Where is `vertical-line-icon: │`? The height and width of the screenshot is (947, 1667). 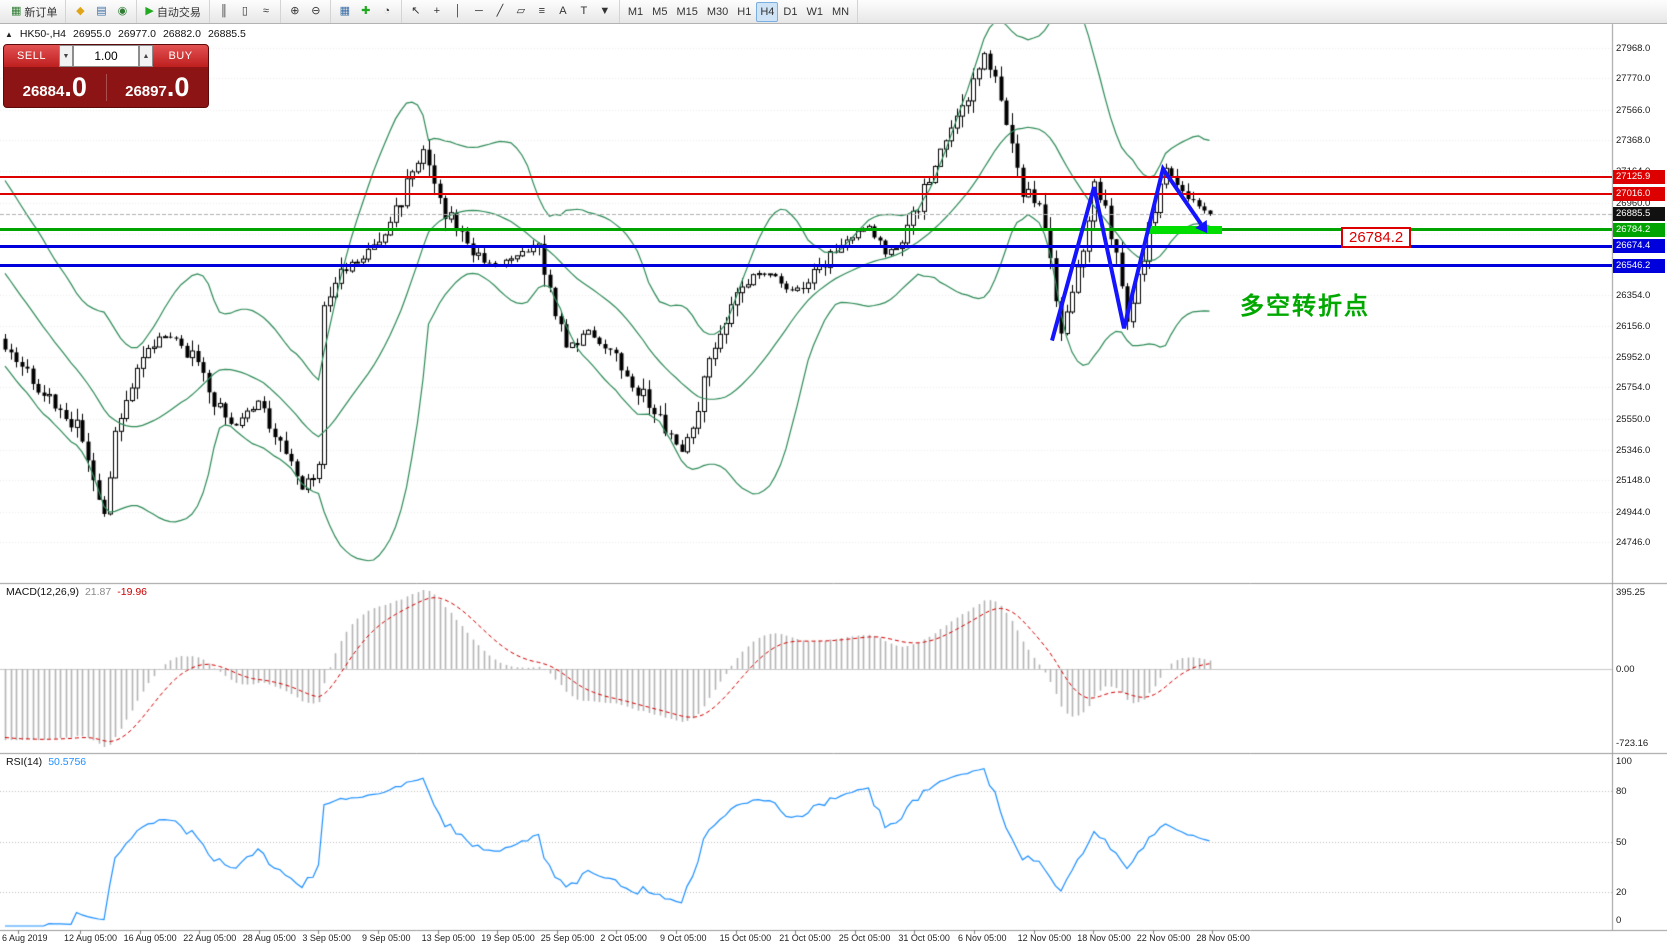 vertical-line-icon: │ is located at coordinates (458, 11).